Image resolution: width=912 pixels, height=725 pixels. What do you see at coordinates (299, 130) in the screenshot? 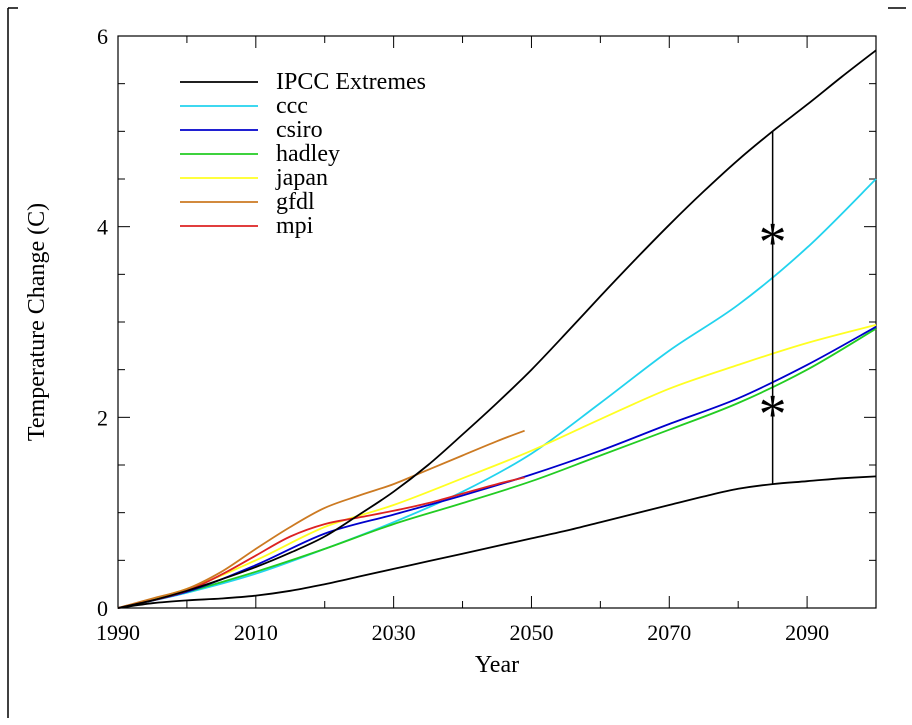
I see `legend-label: csiro` at bounding box center [299, 130].